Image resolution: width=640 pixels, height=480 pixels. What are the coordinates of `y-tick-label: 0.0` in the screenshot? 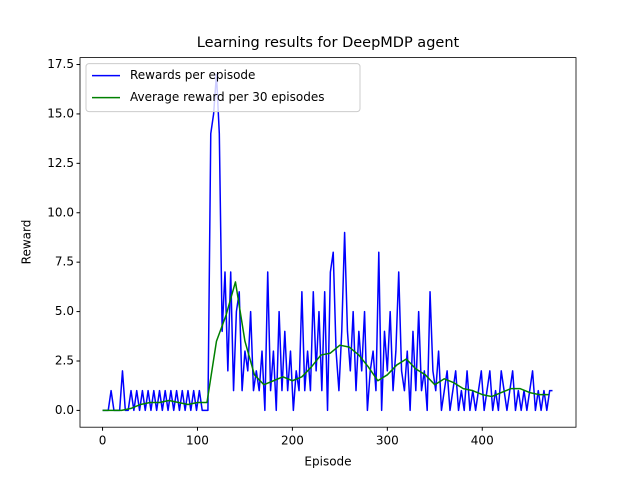 It's located at (64, 410).